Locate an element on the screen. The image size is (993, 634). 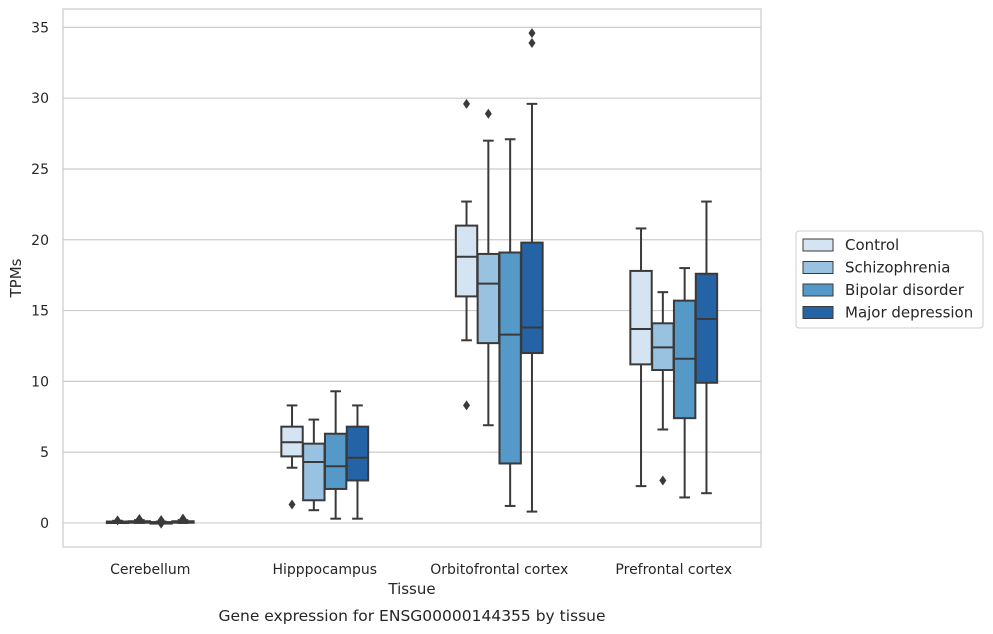
y-tick-label: 10 is located at coordinates (40, 382).